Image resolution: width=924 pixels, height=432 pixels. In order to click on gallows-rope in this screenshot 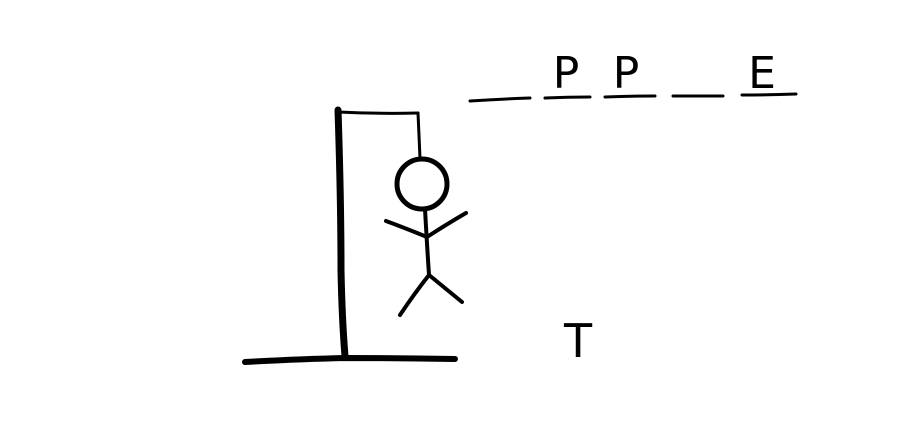, I will do `click(419, 135)`.